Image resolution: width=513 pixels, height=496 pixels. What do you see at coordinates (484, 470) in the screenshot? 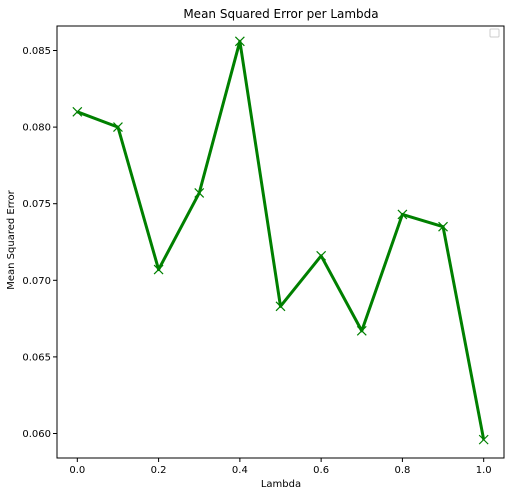
I see `x-tick-label: 1.0` at bounding box center [484, 470].